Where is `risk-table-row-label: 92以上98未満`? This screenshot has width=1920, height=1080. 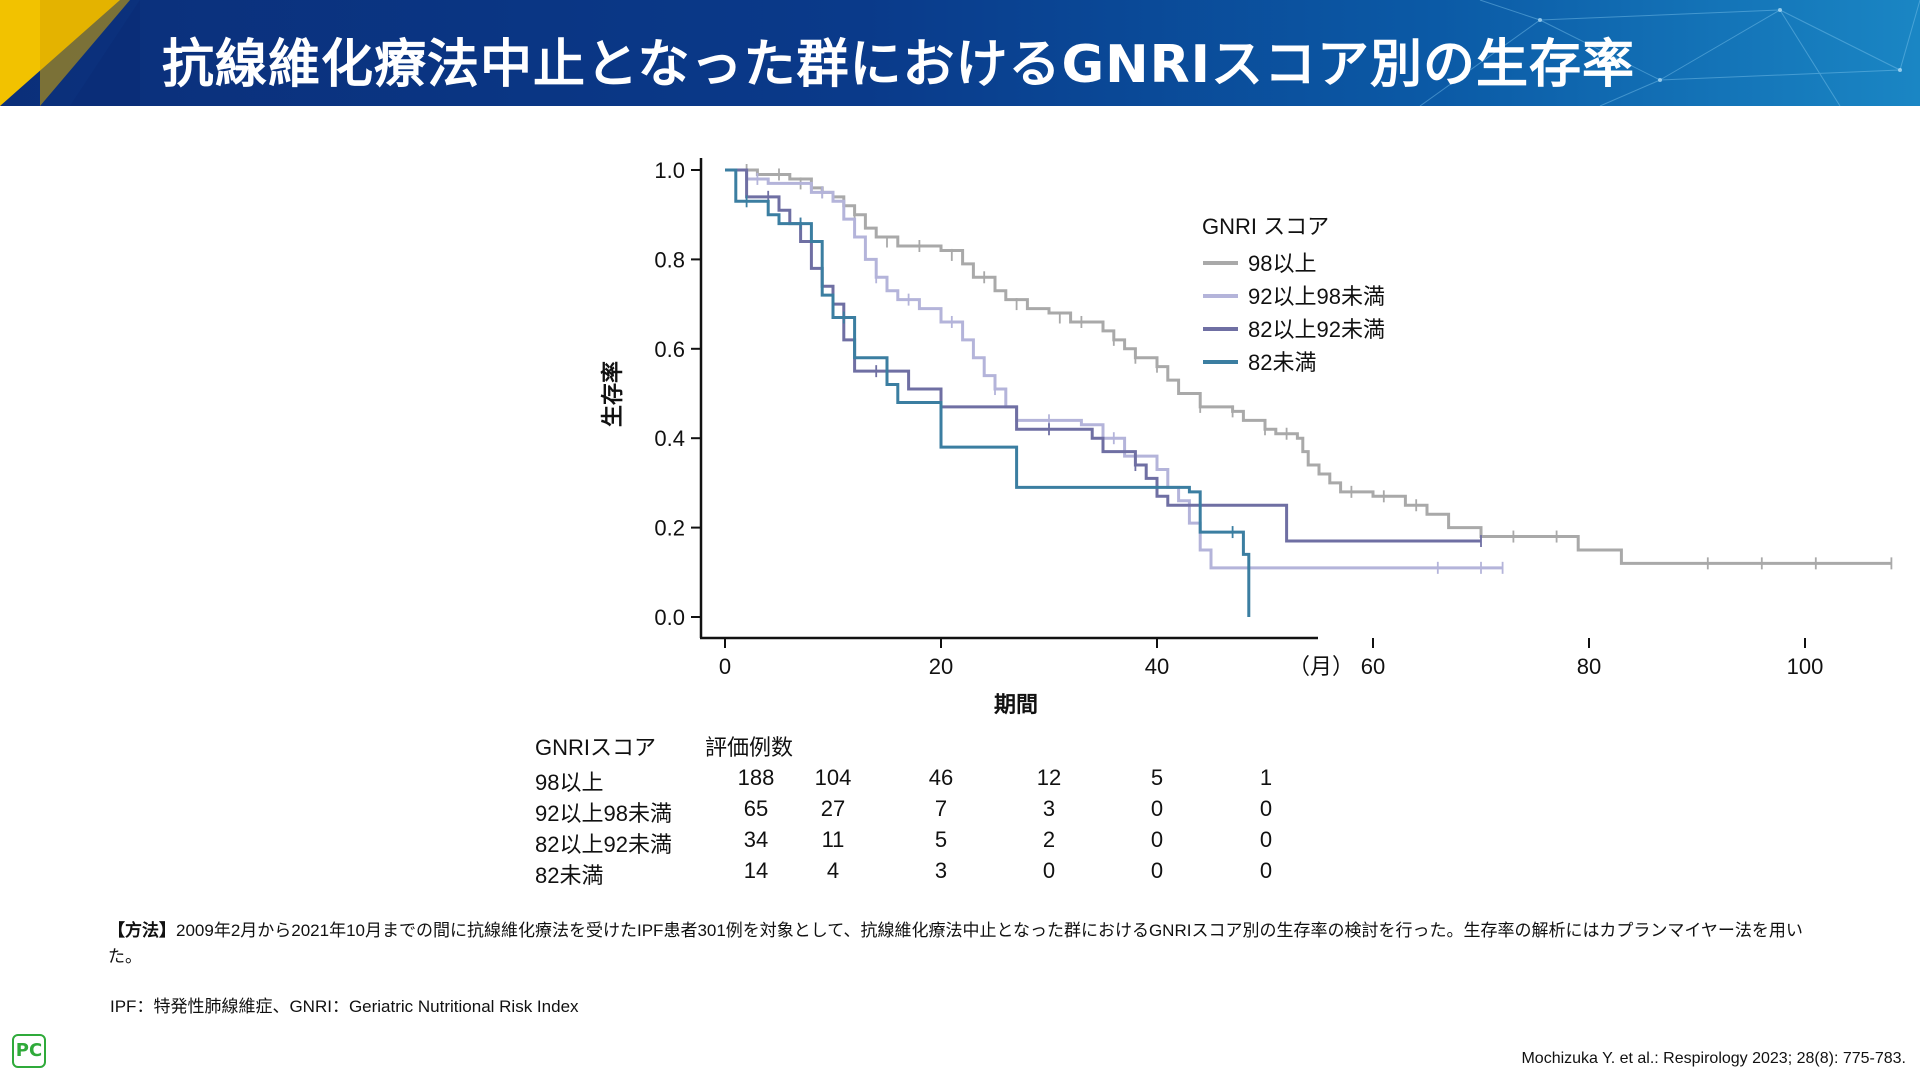
risk-table-row-label: 92以上98未満 is located at coordinates (603, 813).